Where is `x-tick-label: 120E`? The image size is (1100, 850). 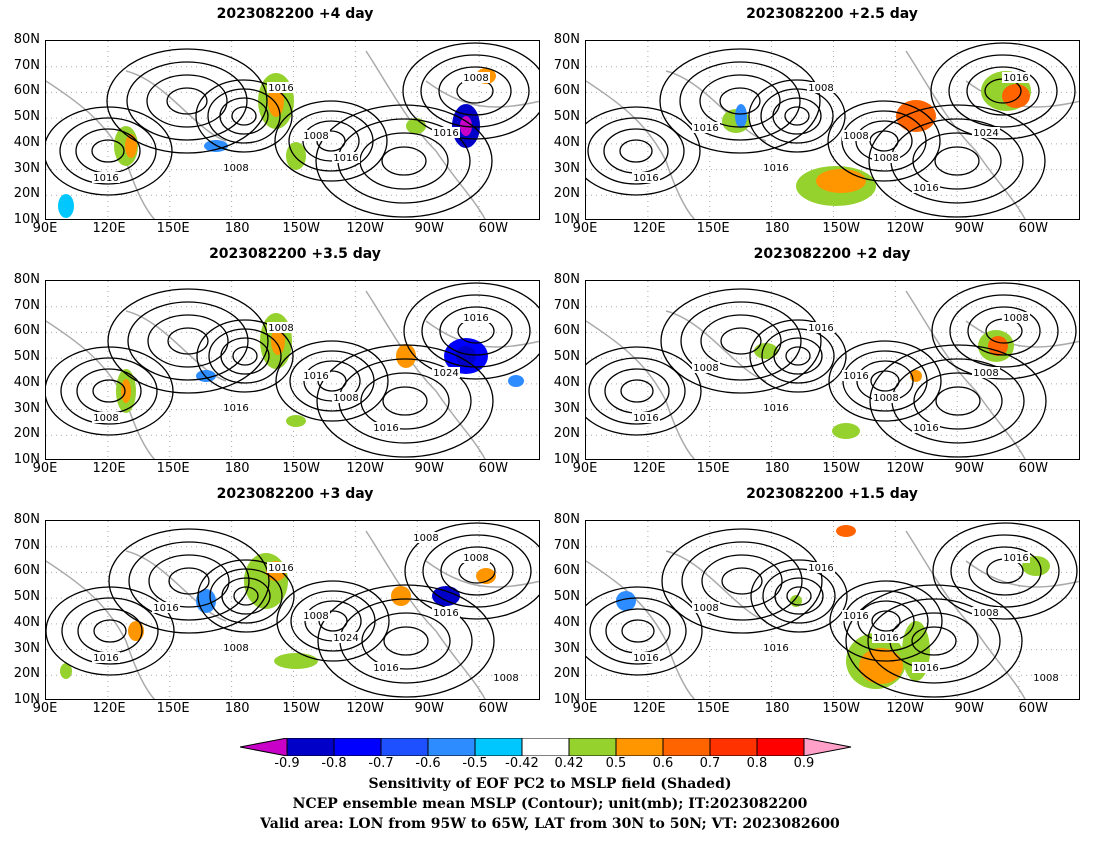
x-tick-label: 120E is located at coordinates (649, 228).